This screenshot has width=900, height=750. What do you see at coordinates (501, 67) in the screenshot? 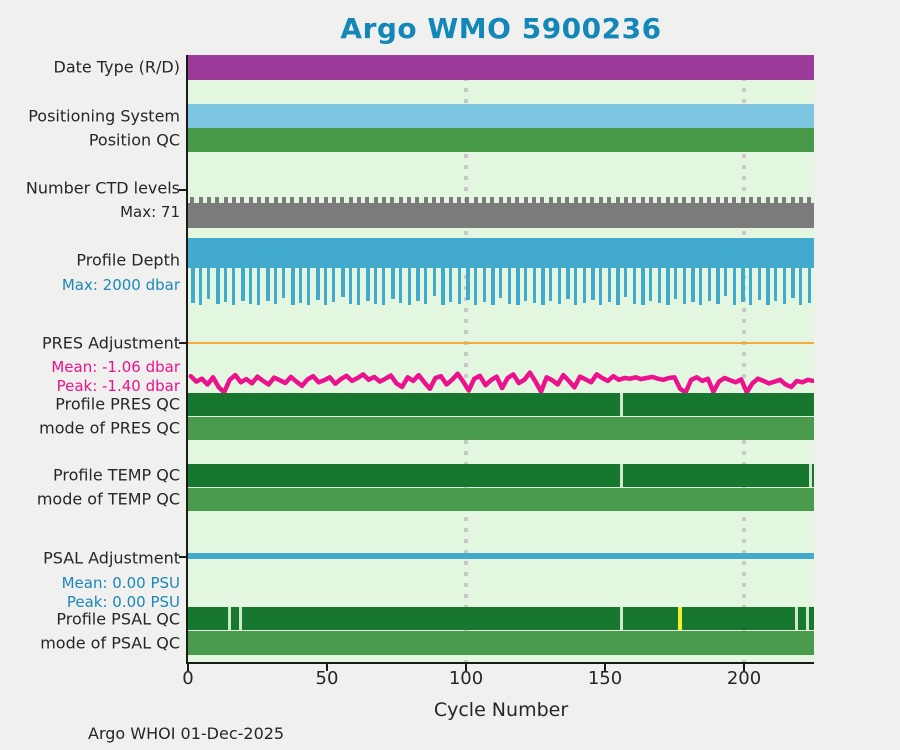
I see `strip-date_type` at bounding box center [501, 67].